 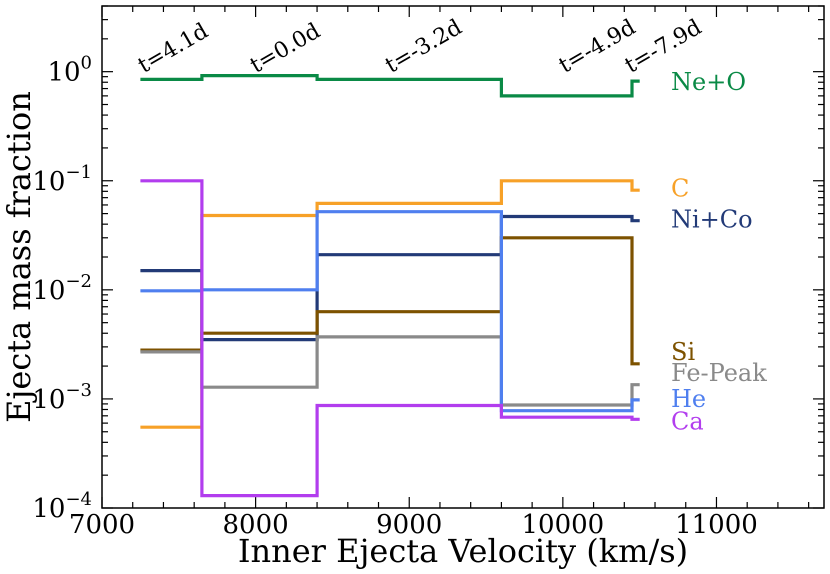 What do you see at coordinates (683, 352) in the screenshot?
I see `legend-si: Si` at bounding box center [683, 352].